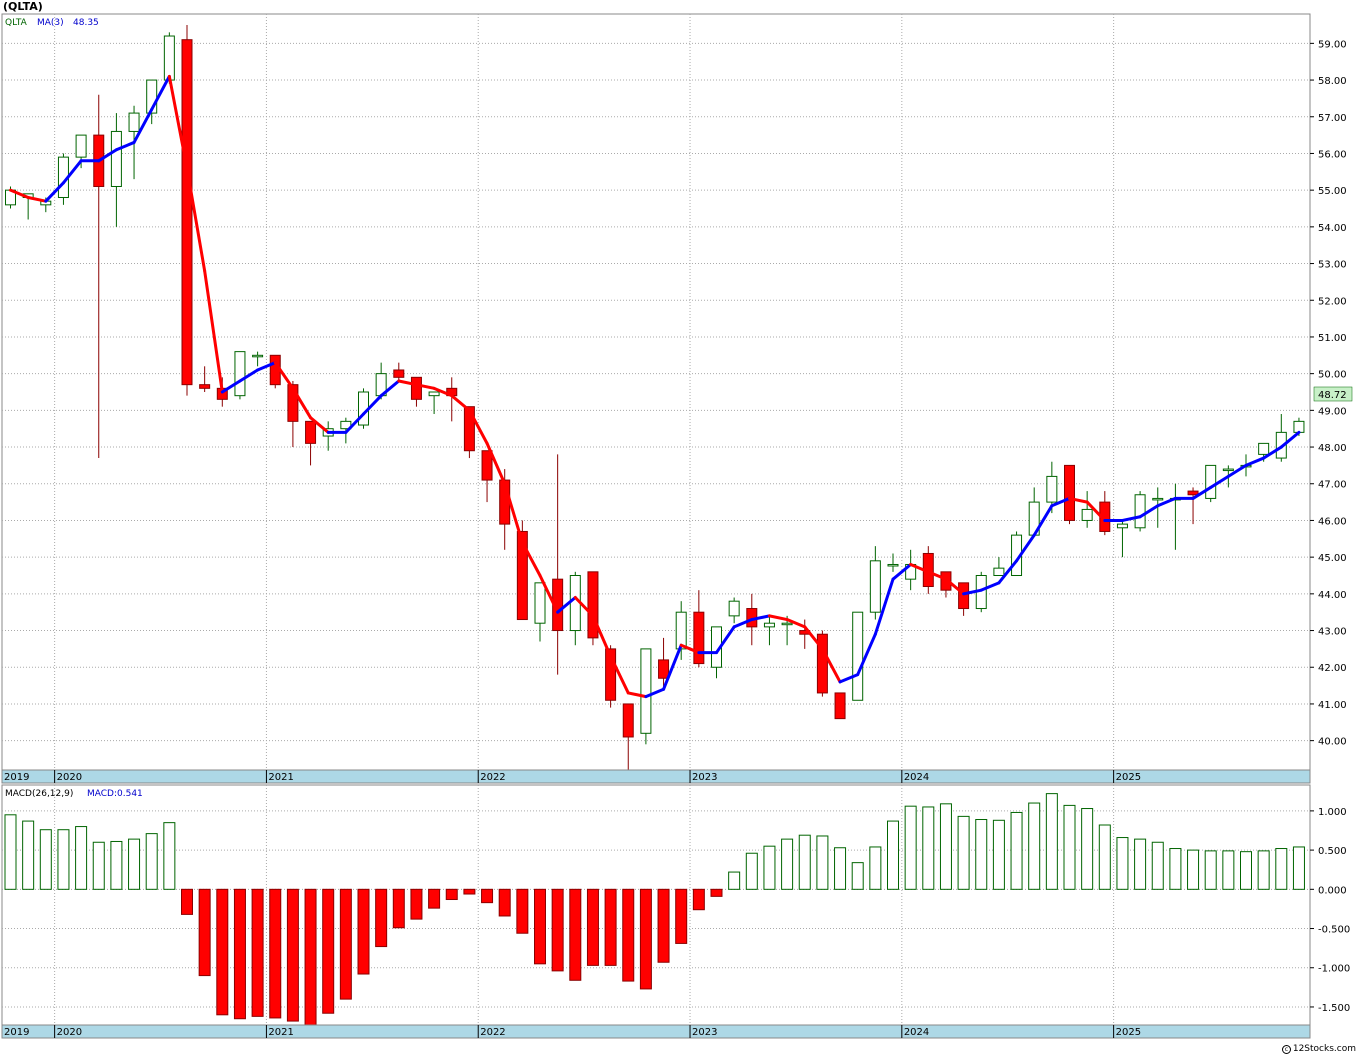  What do you see at coordinates (115, 794) in the screenshot?
I see `macd-legend-value: MACD:0.541` at bounding box center [115, 794].